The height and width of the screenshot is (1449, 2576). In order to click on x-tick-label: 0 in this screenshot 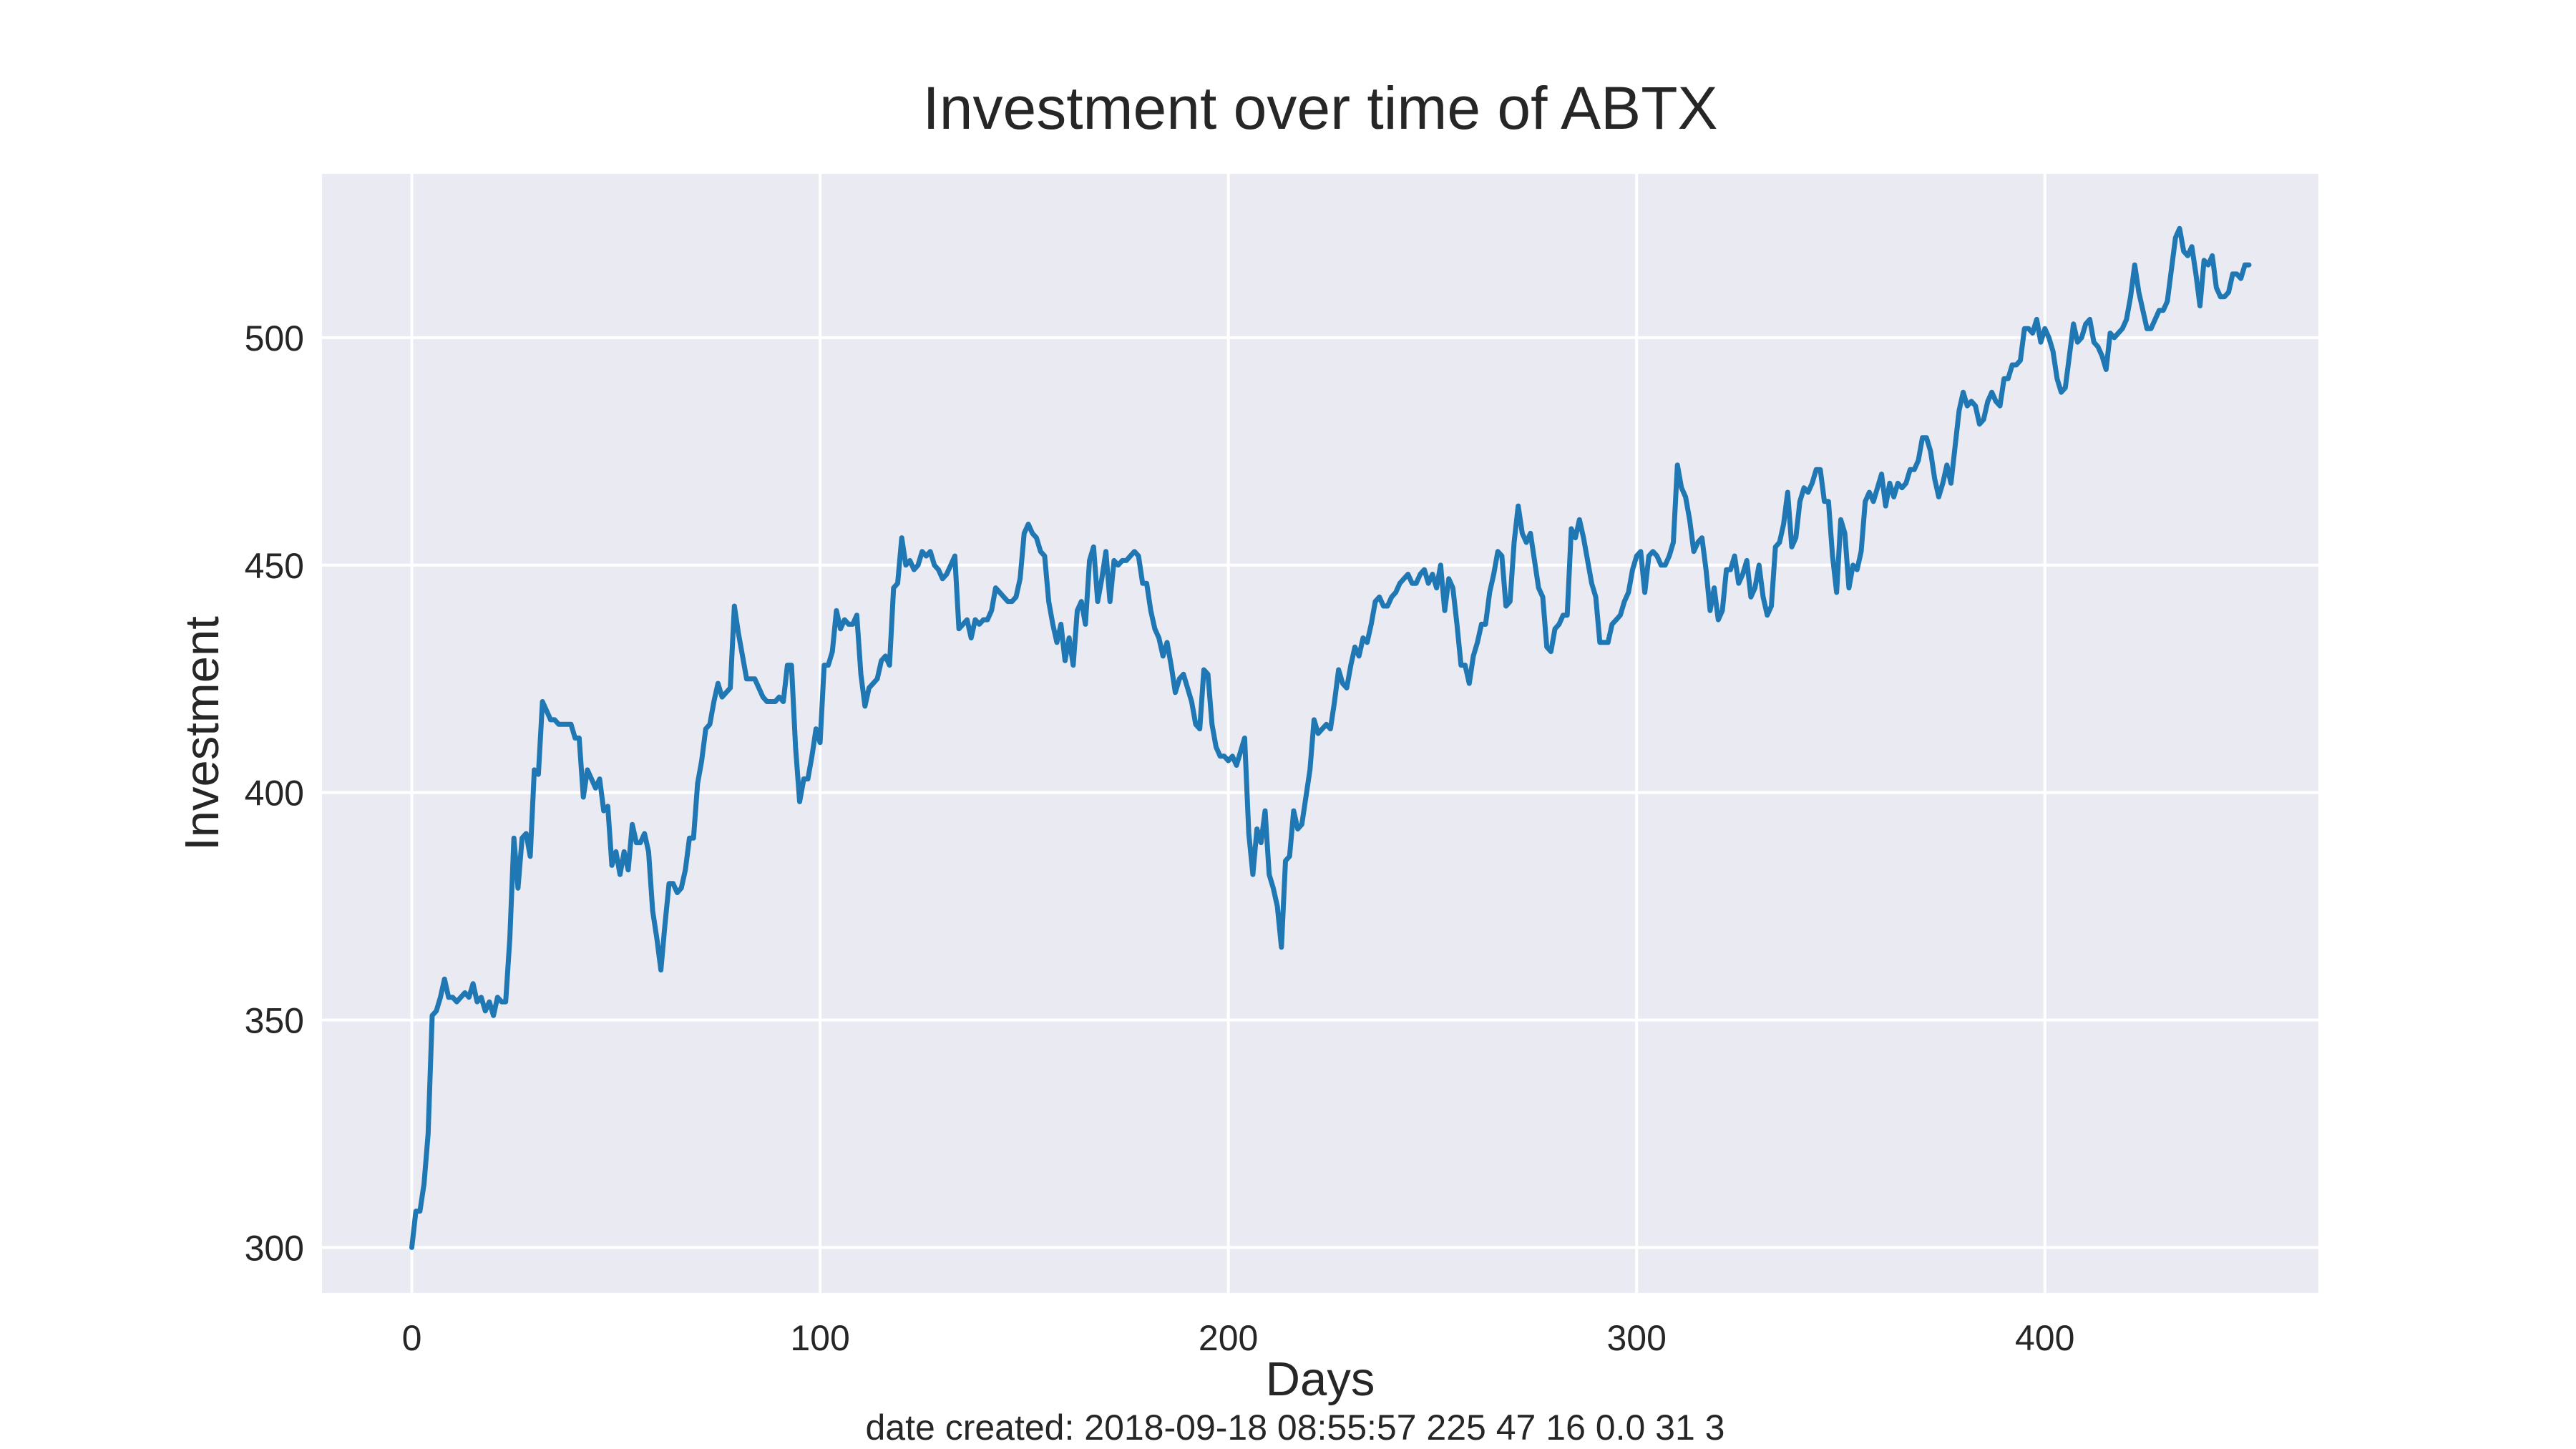, I will do `click(412, 1338)`.